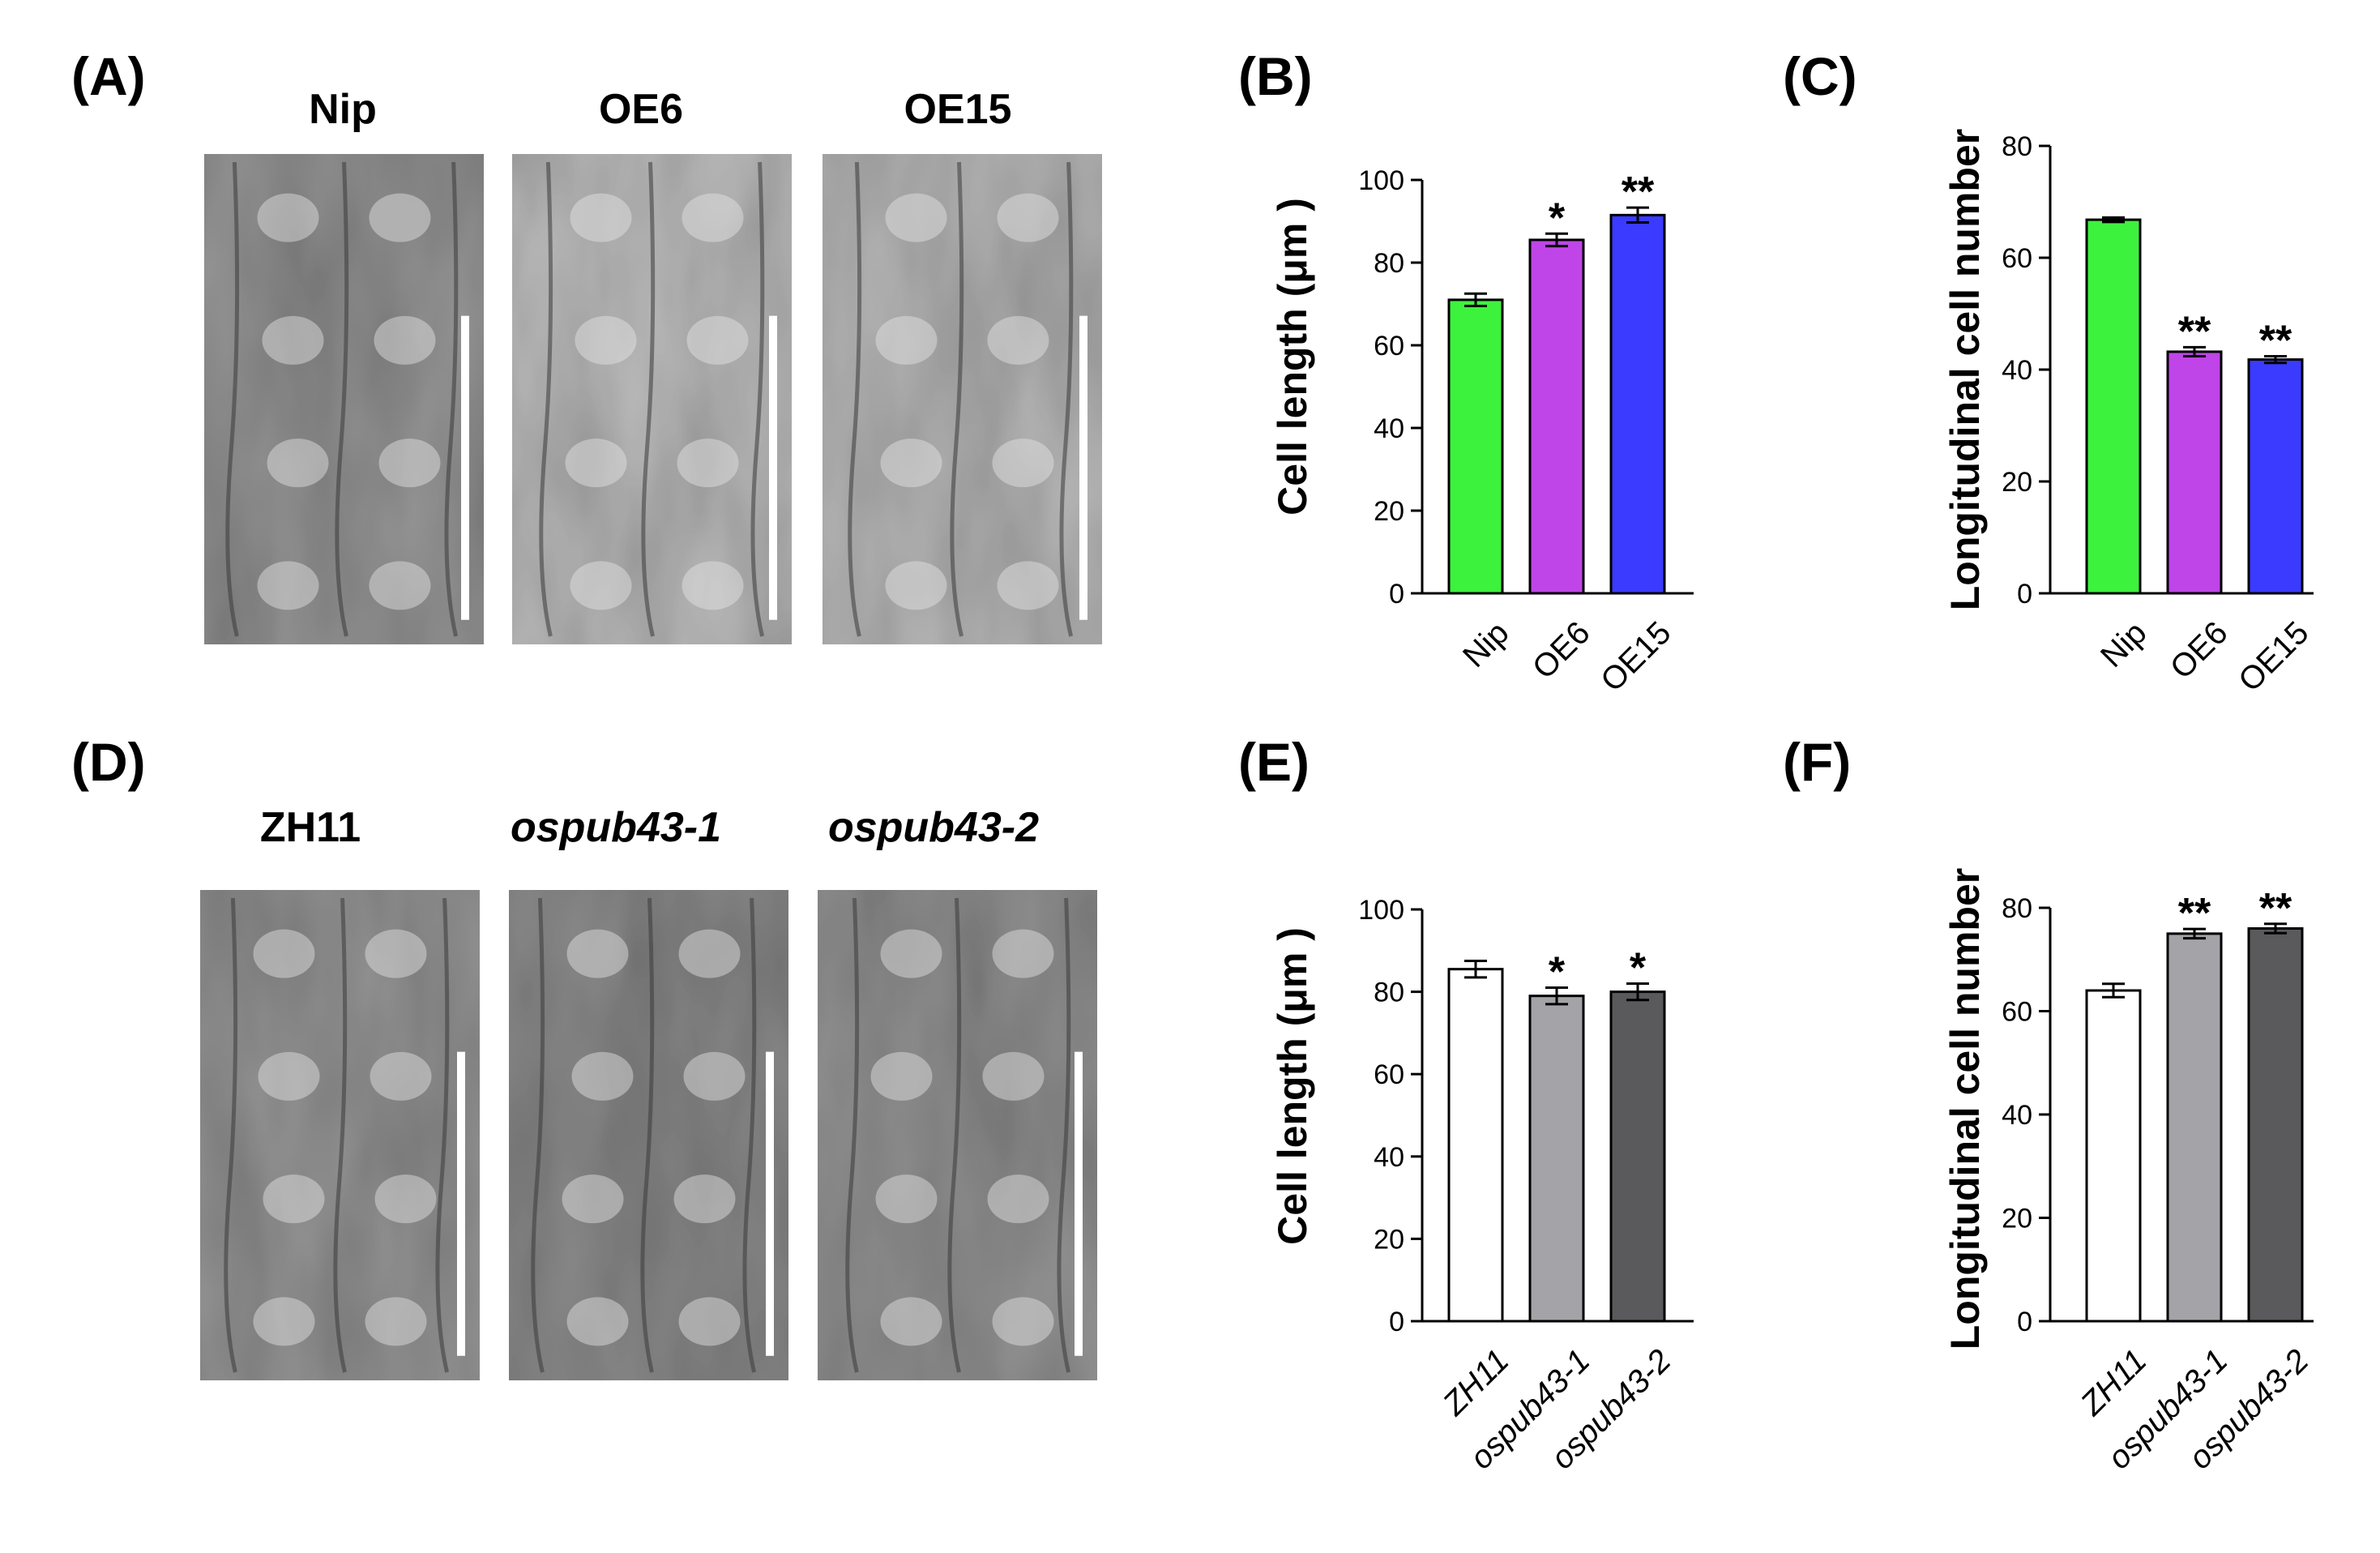 Image resolution: width=2380 pixels, height=1553 pixels. Describe the element at coordinates (1820, 76) in the screenshot. I see `panel-label-c: (C)` at that location.